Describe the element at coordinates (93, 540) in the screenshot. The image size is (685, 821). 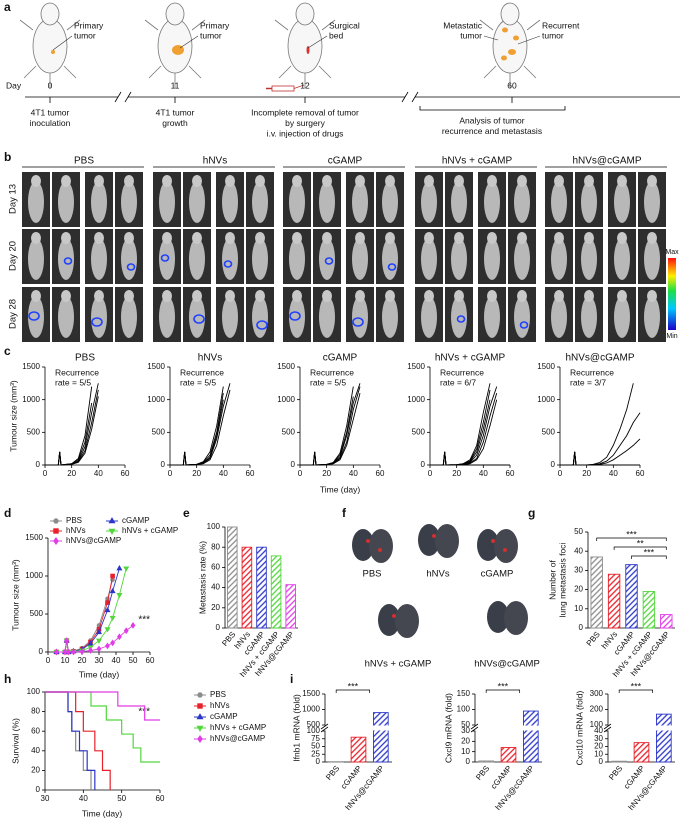
I see `legend-label: hNVs@cGAMP` at that location.